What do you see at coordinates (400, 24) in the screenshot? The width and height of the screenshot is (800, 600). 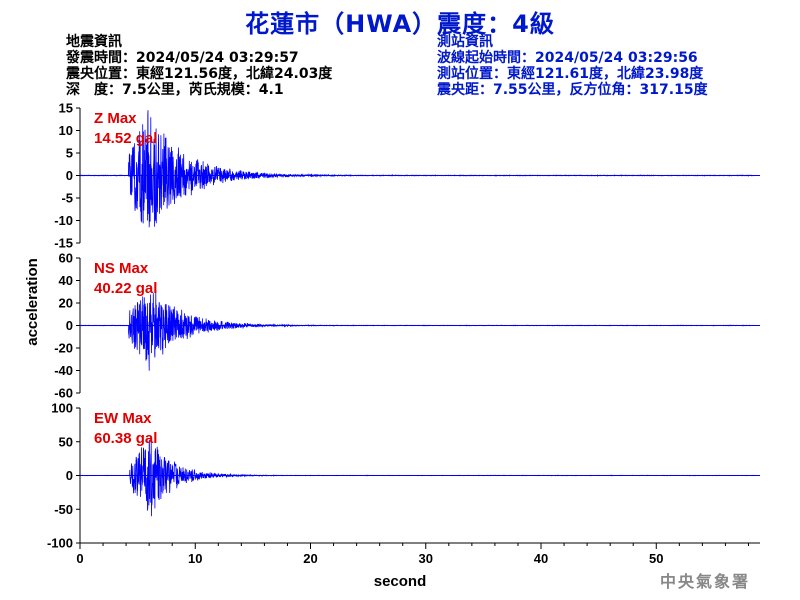 I see `chart-title: 花蓮市（HWA）震度：4級` at bounding box center [400, 24].